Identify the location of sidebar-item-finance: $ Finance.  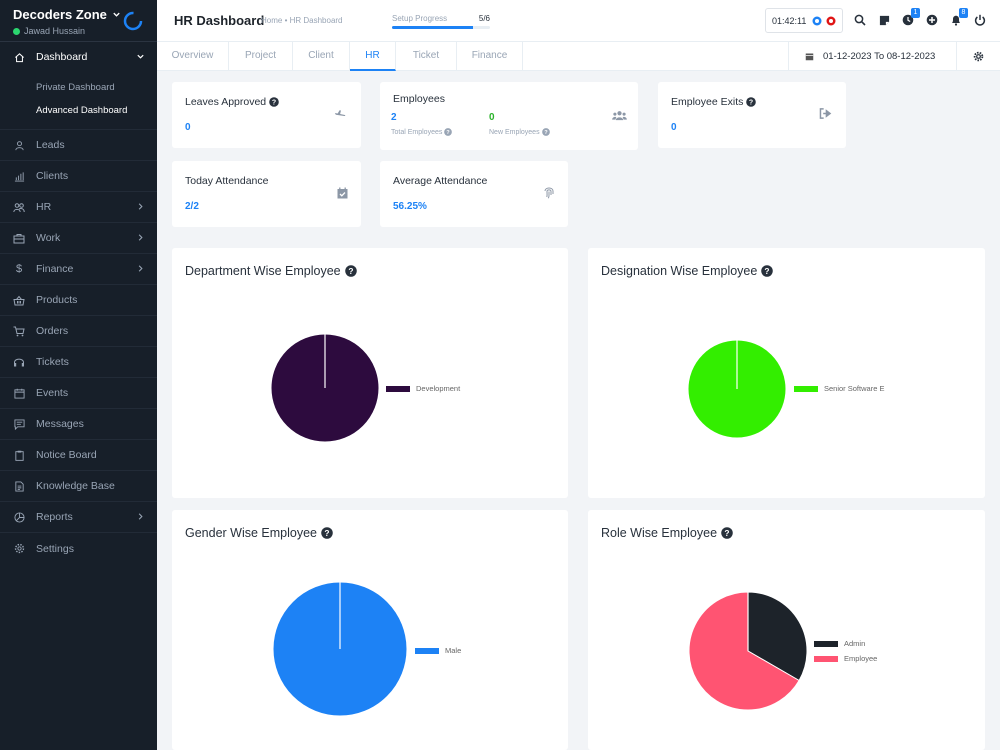
(78, 269).